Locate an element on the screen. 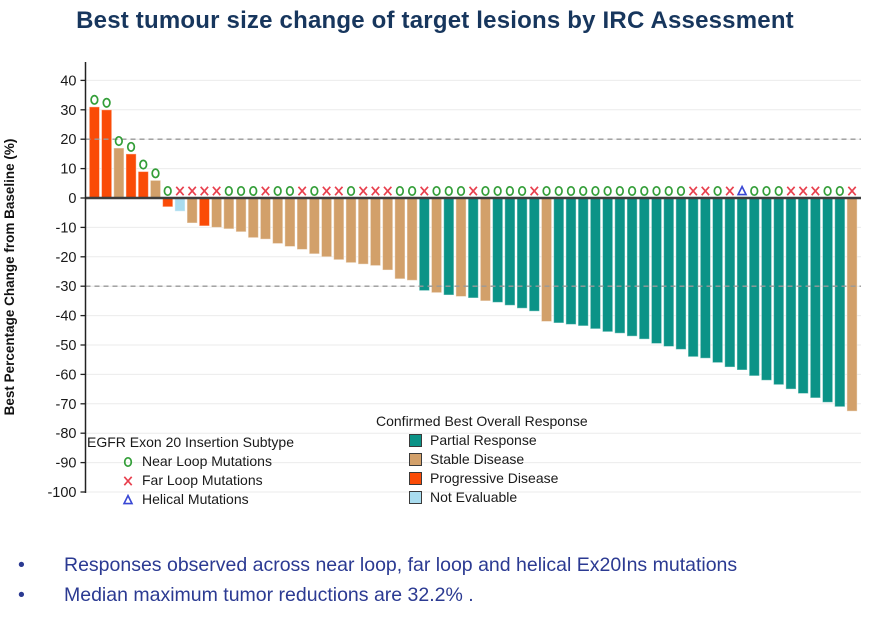  y-tick-label: 30 is located at coordinates (68, 111).